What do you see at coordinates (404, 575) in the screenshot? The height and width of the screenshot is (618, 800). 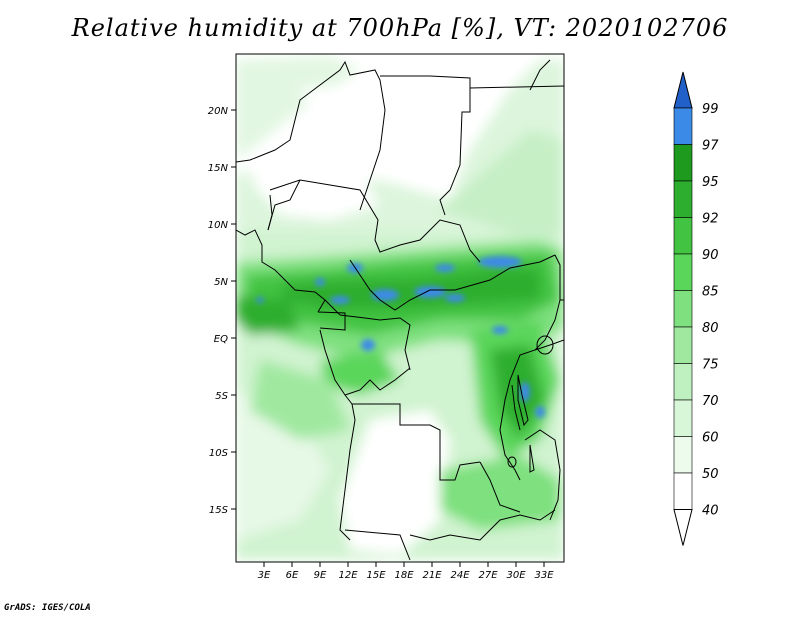 I see `lon-tick-label: 18E` at bounding box center [404, 575].